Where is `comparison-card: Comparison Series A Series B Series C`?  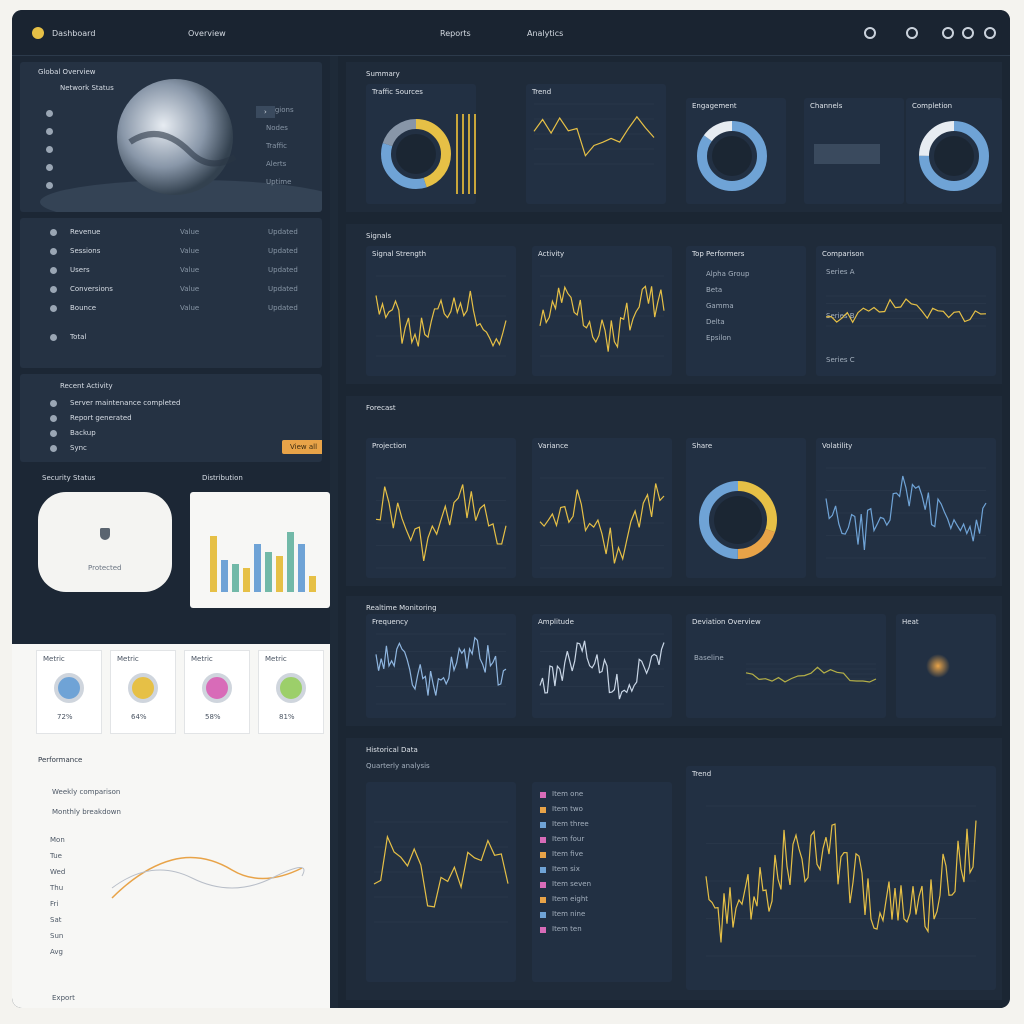
comparison-card: Comparison Series A Series B Series C is located at coordinates (906, 311).